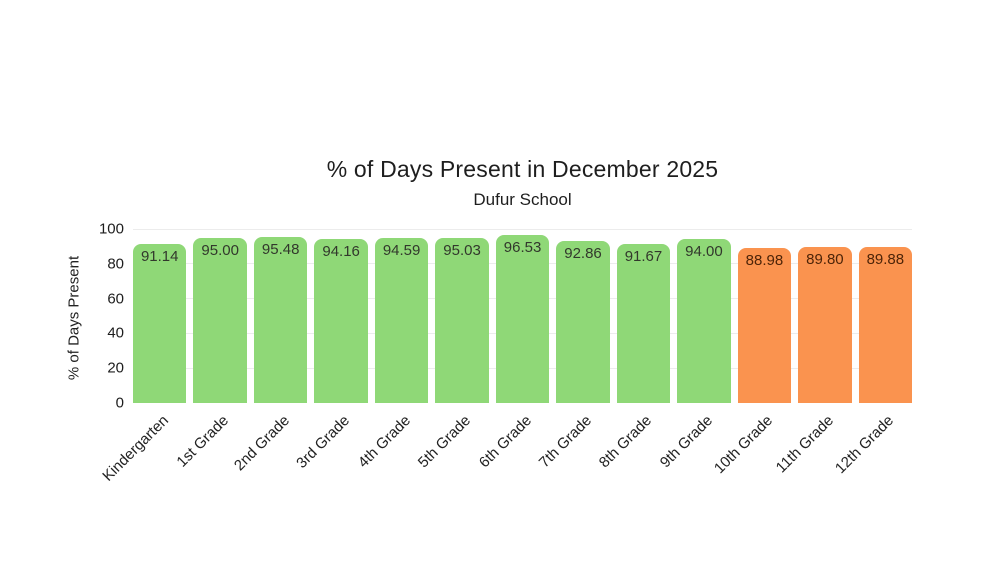 The image size is (1000, 563). What do you see at coordinates (804, 444) in the screenshot?
I see `x-tick-label: 11th Grade` at bounding box center [804, 444].